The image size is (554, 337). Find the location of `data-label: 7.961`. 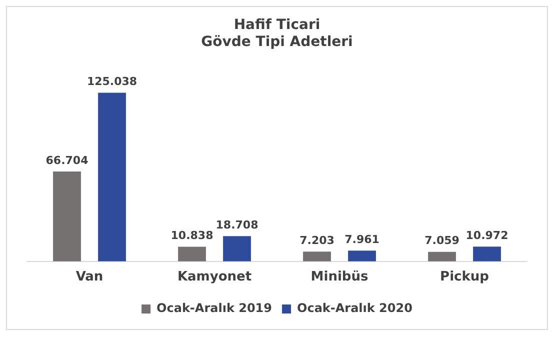

data-label: 7.961 is located at coordinates (362, 239).